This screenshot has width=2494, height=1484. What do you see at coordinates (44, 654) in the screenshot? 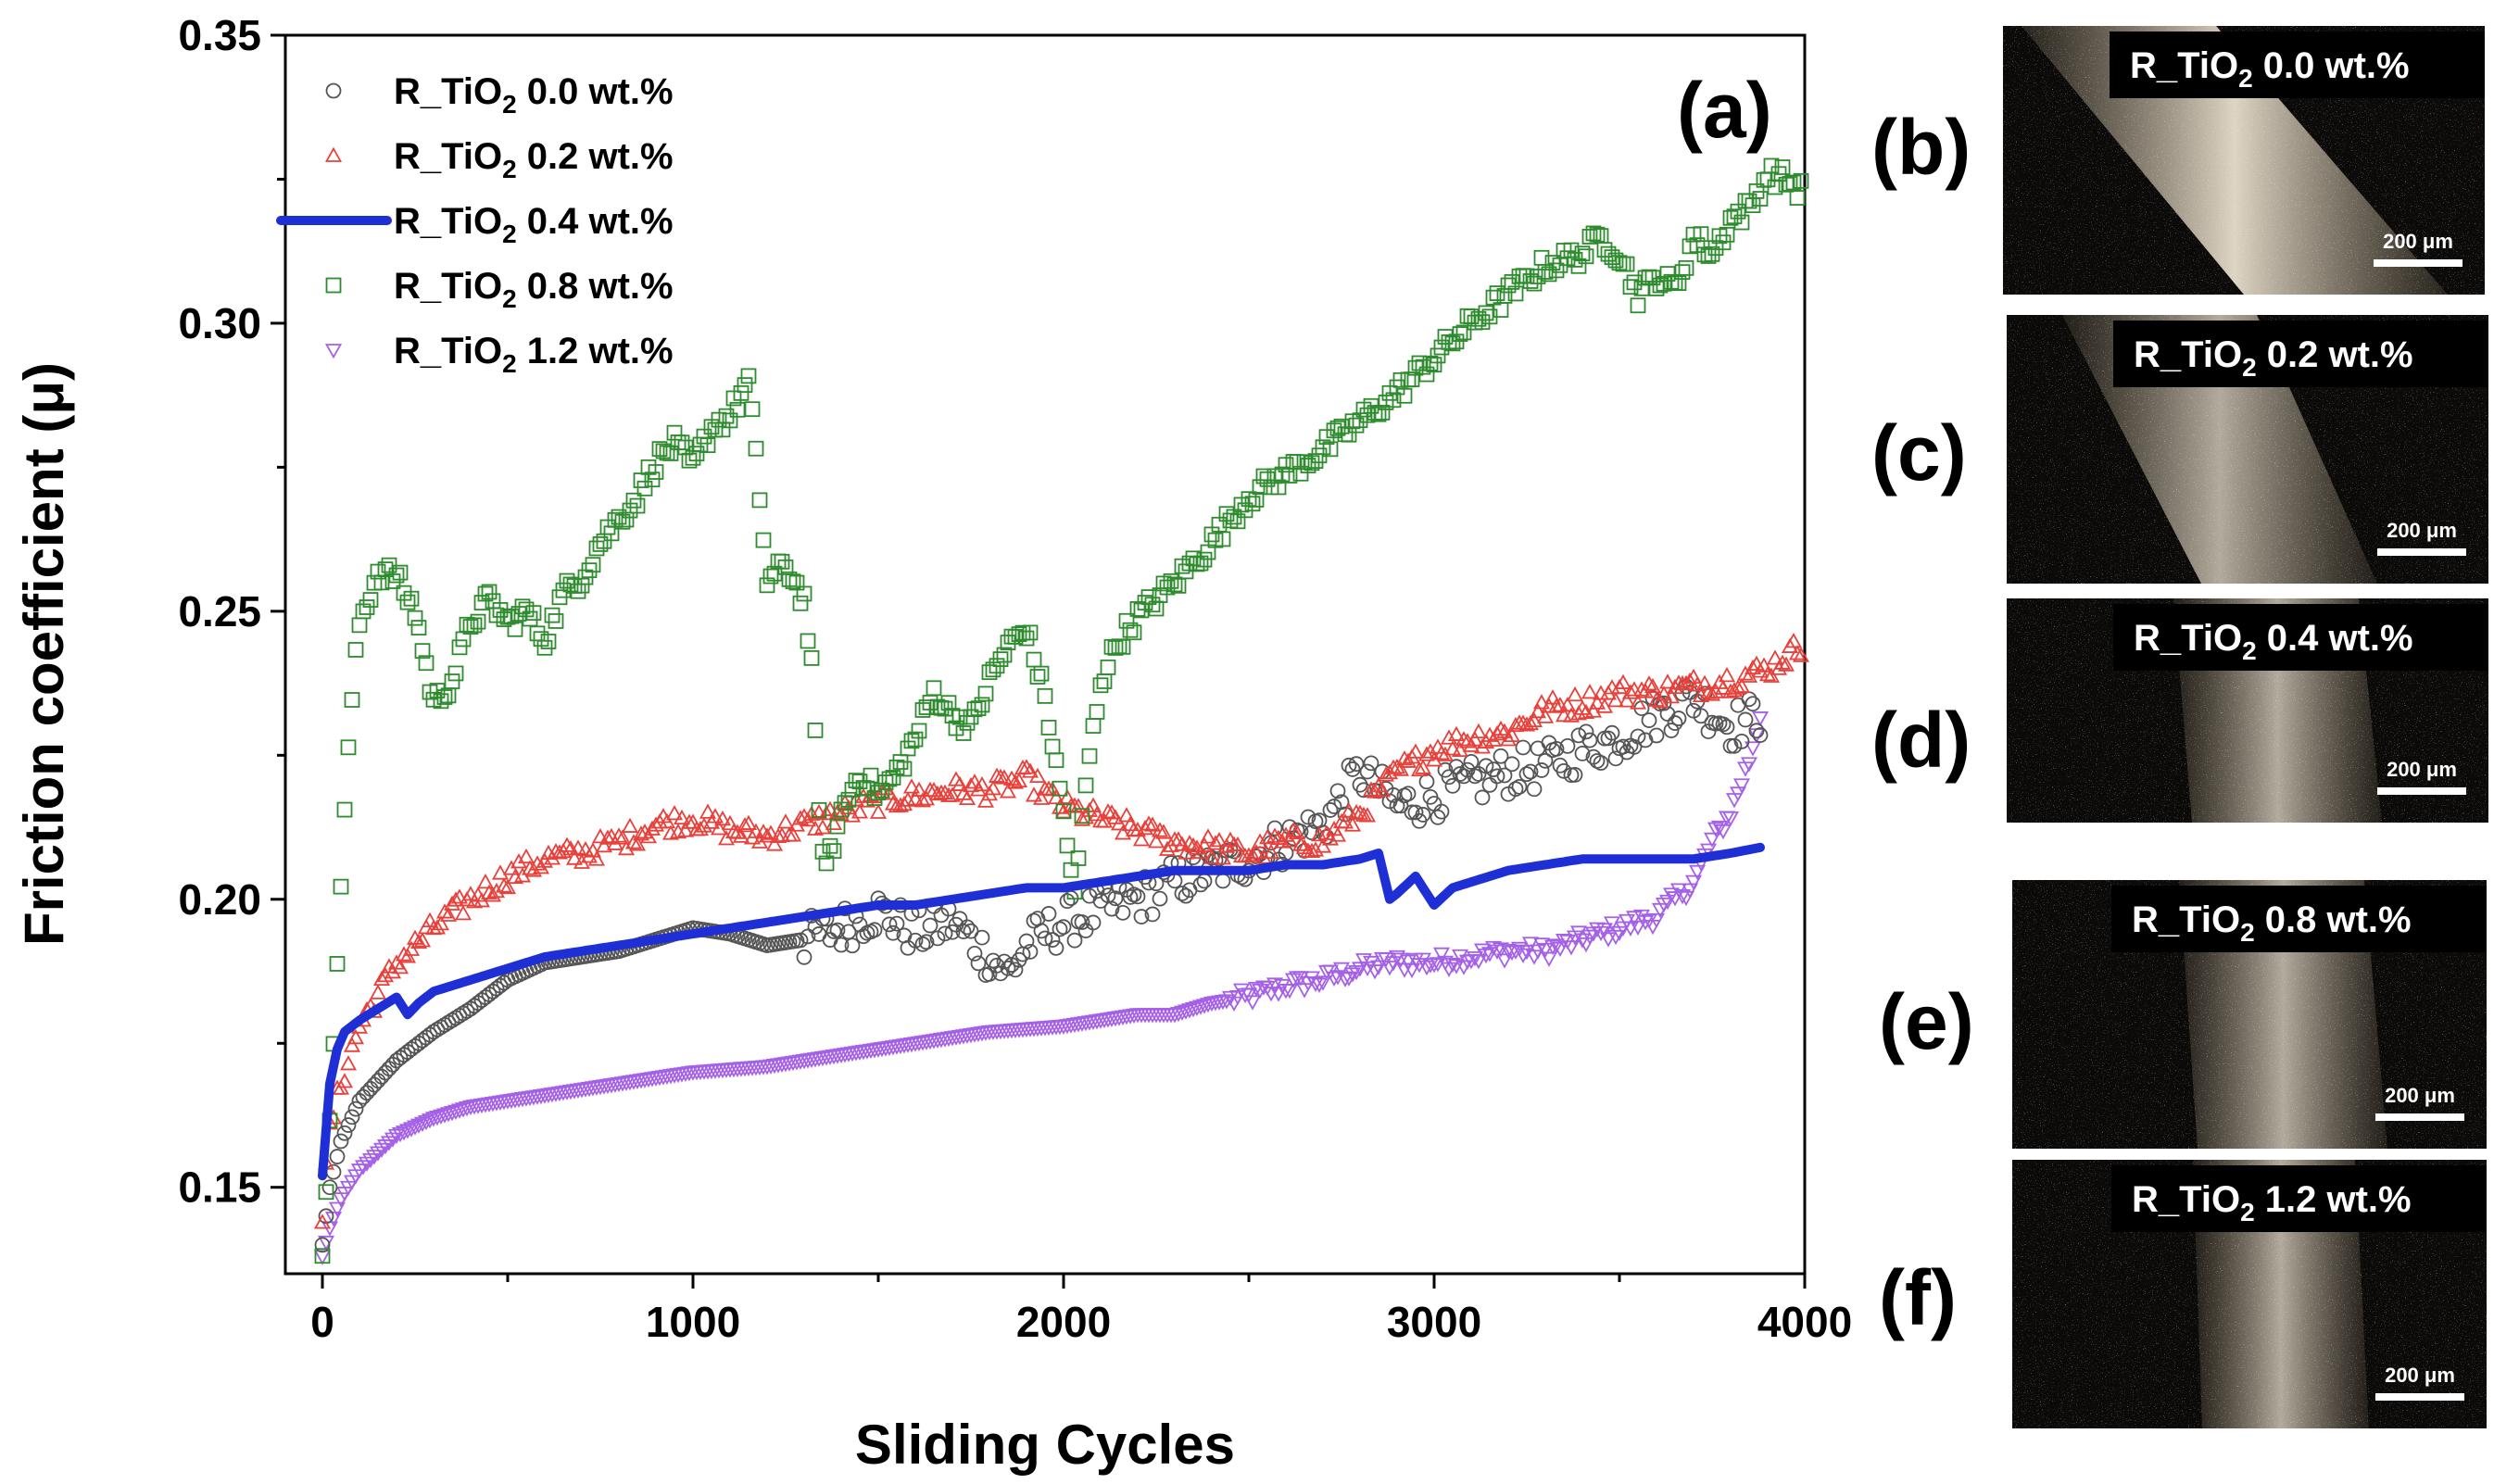
I see `y-axis-title: Friction coefficient (μ)` at bounding box center [44, 654].